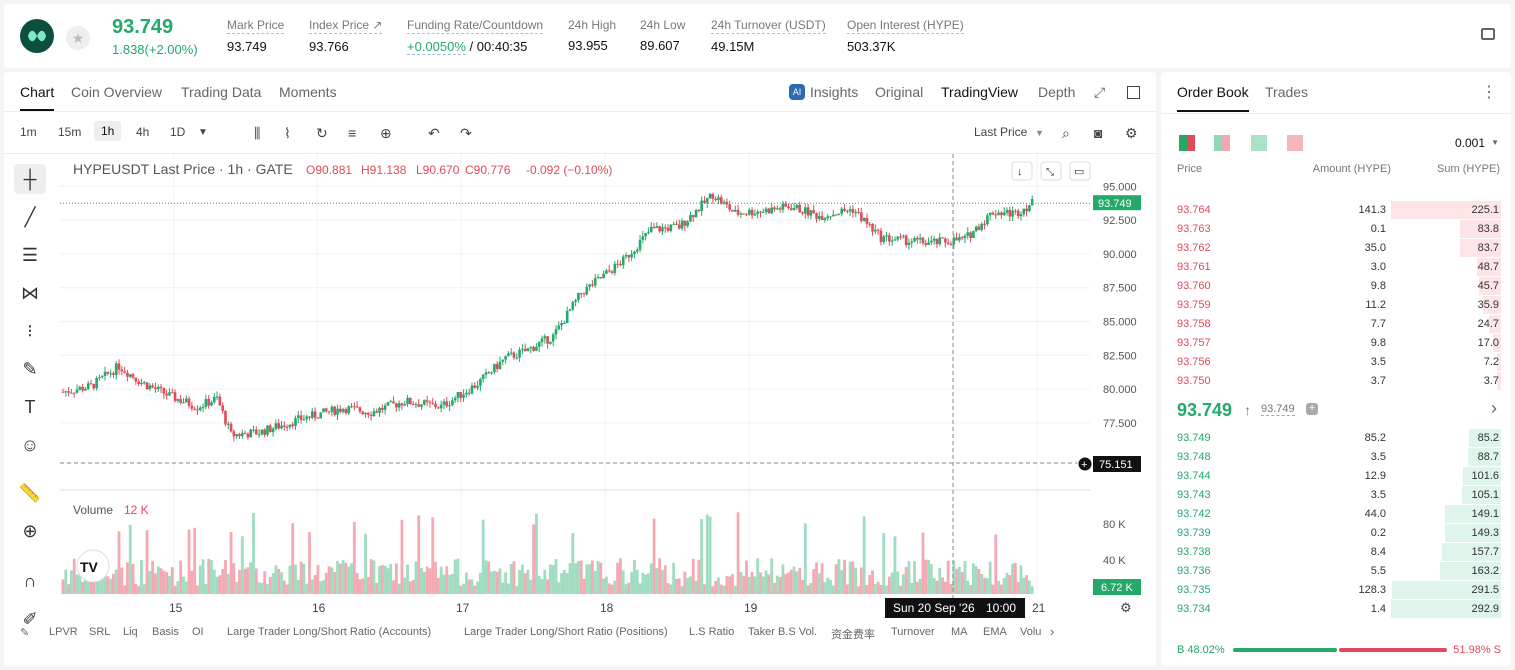 This screenshot has width=1515, height=670. I want to click on ind-liq: Liq, so click(130, 632).